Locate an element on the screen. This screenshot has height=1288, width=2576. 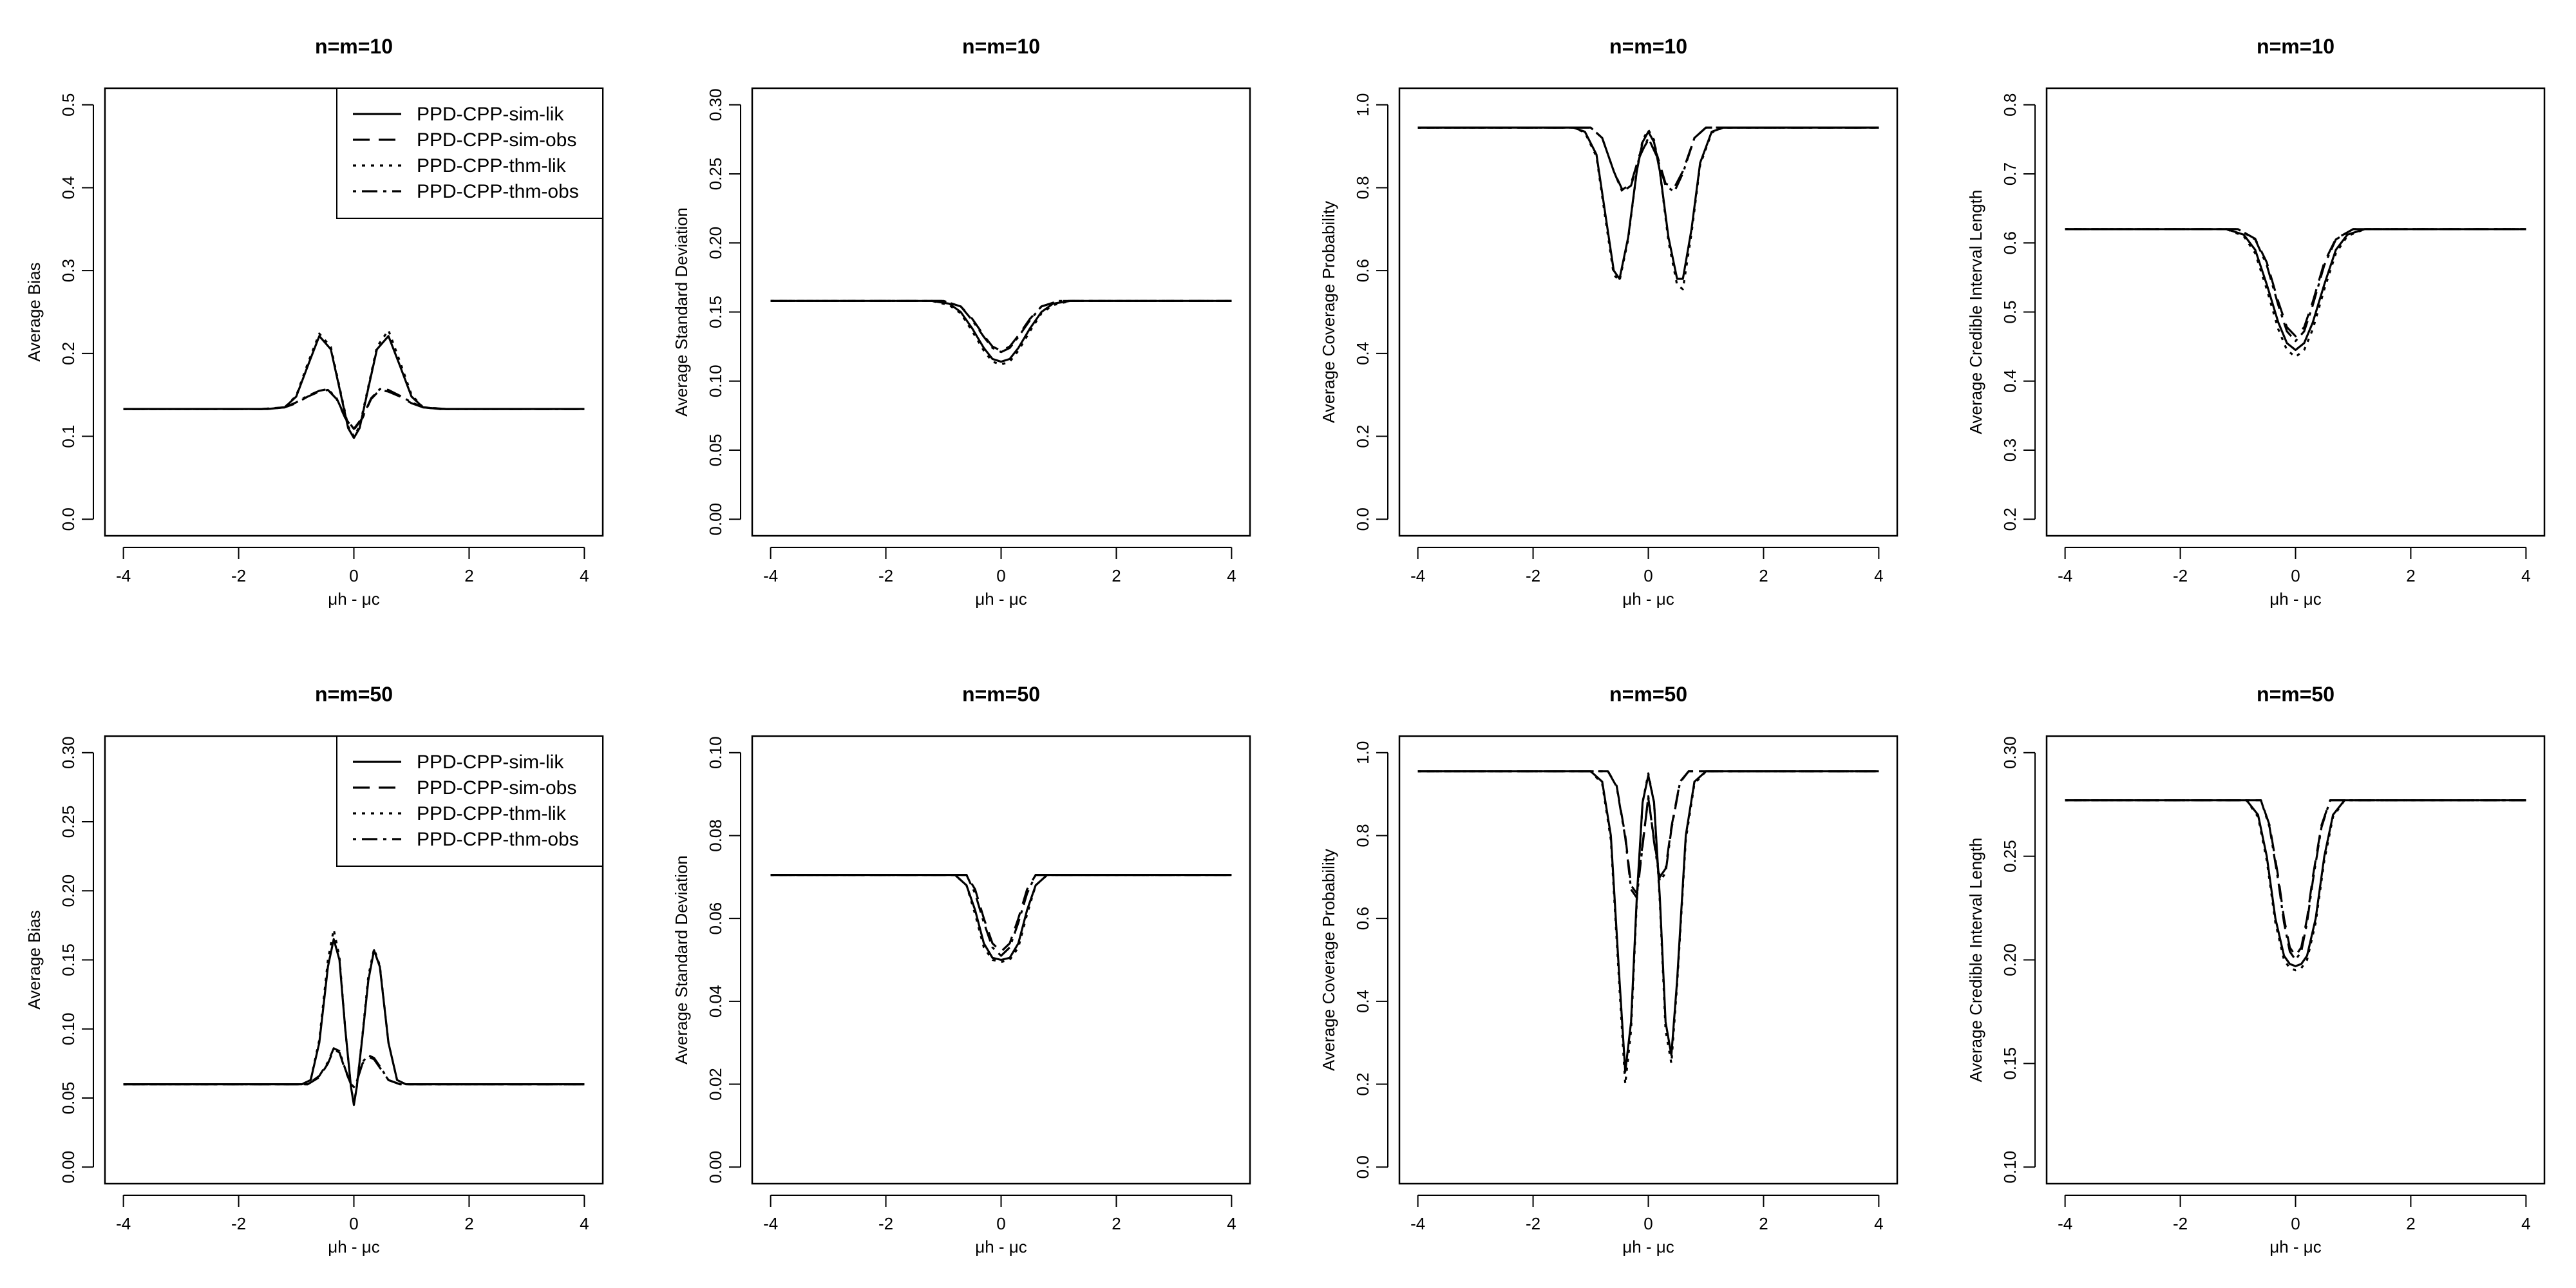
y-tick-label: 0.3 is located at coordinates (68, 270).